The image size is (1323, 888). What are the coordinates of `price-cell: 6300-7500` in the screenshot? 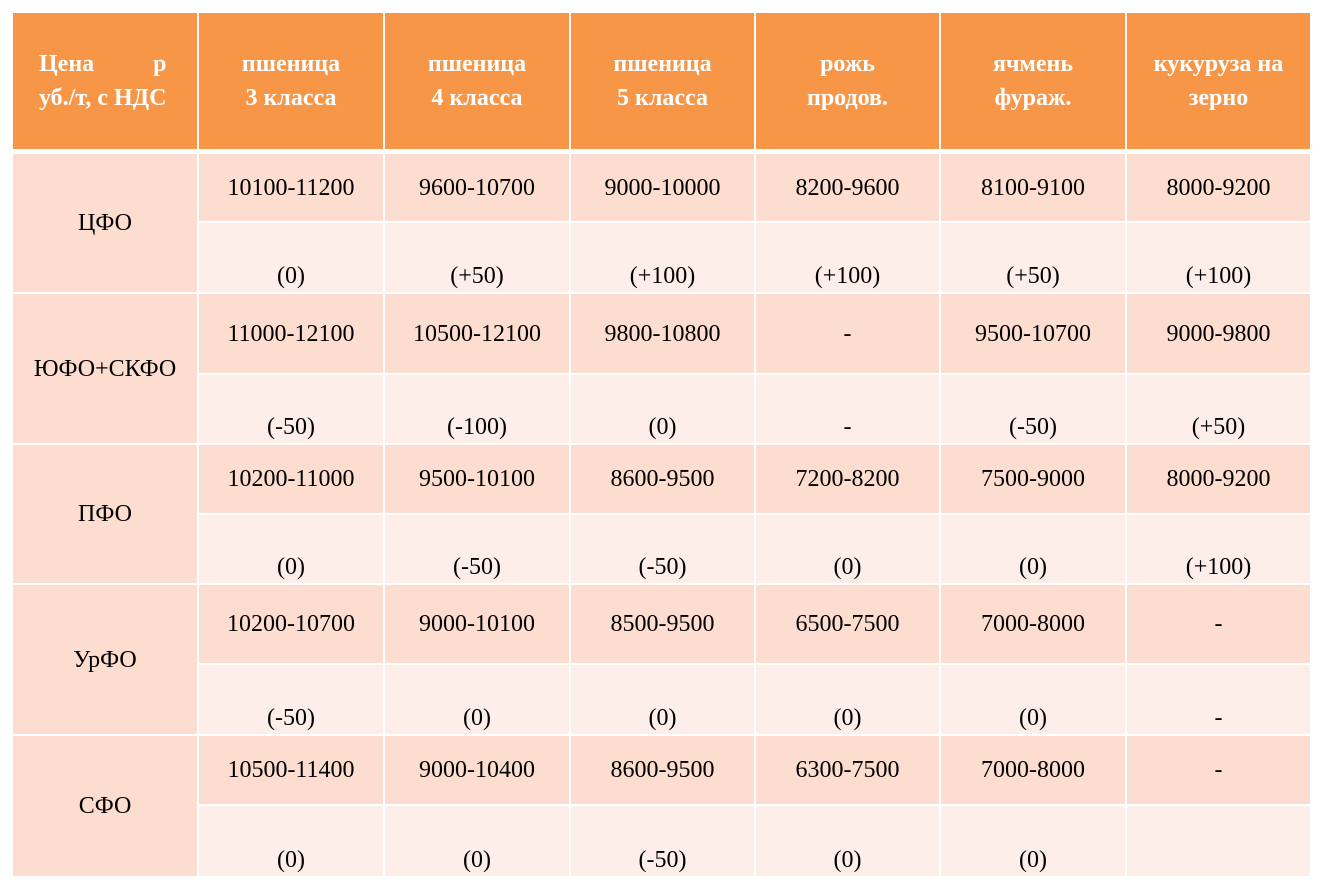 It's located at (847, 770).